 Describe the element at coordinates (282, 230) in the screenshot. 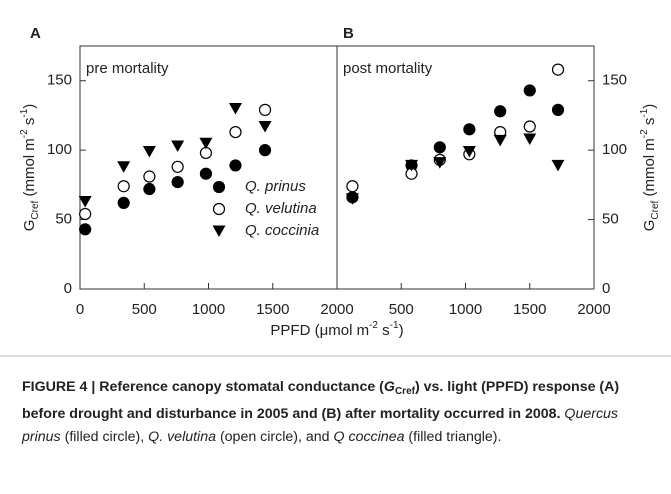

I see `legend-label: Q. coccinia` at that location.